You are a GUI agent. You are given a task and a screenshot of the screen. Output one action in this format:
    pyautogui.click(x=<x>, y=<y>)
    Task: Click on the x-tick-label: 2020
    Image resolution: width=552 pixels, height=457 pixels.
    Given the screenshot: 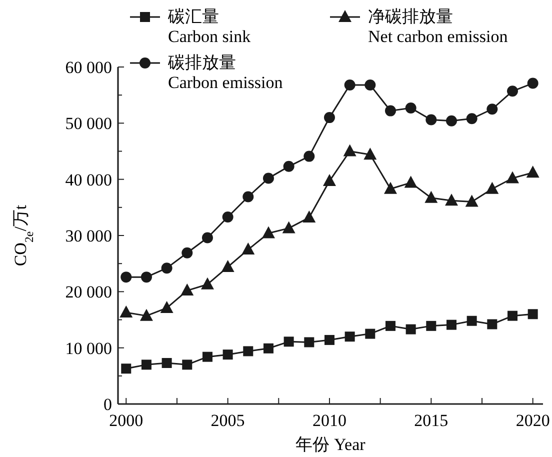 What is the action you would take?
    pyautogui.click(x=533, y=420)
    